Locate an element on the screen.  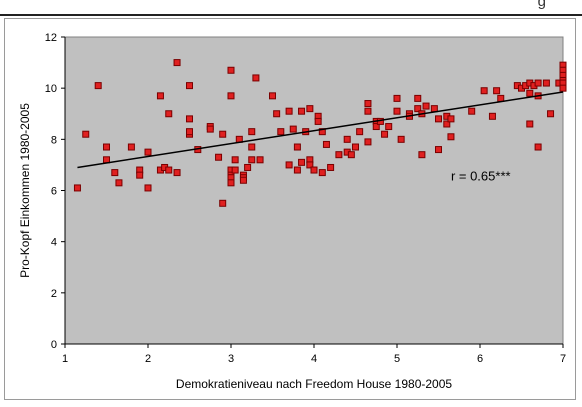
y-tick-label: 12 is located at coordinates (51, 38).